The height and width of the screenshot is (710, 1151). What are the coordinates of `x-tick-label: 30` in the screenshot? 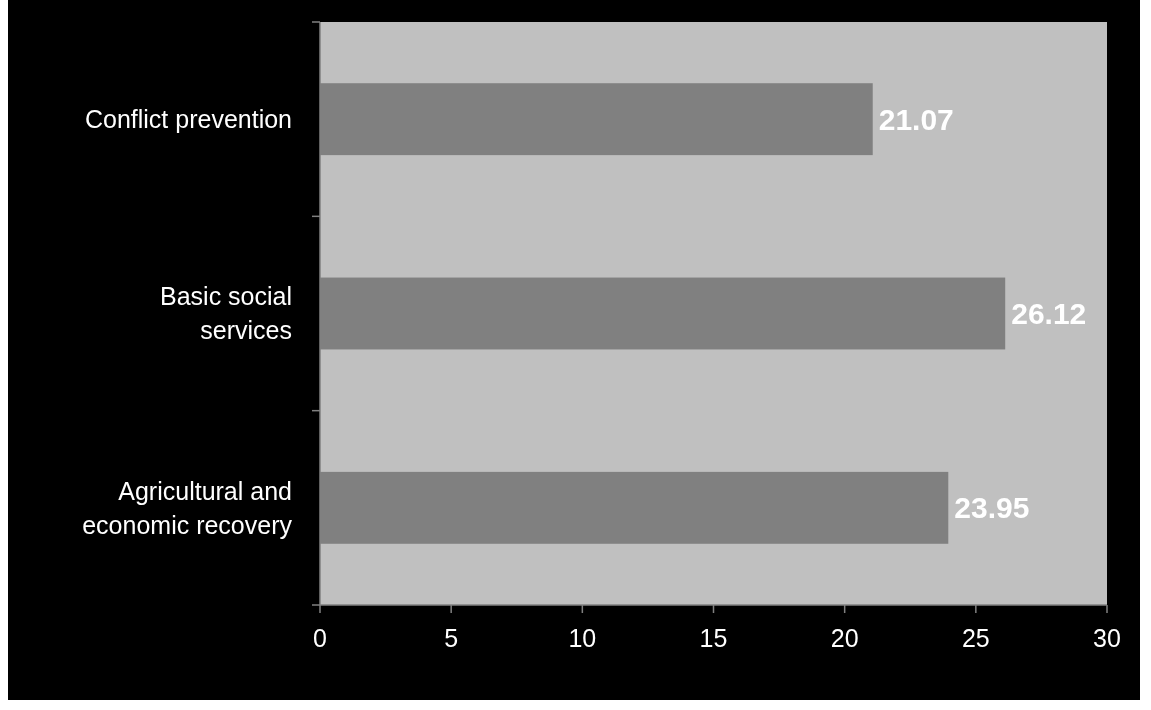 It's located at (1107, 638).